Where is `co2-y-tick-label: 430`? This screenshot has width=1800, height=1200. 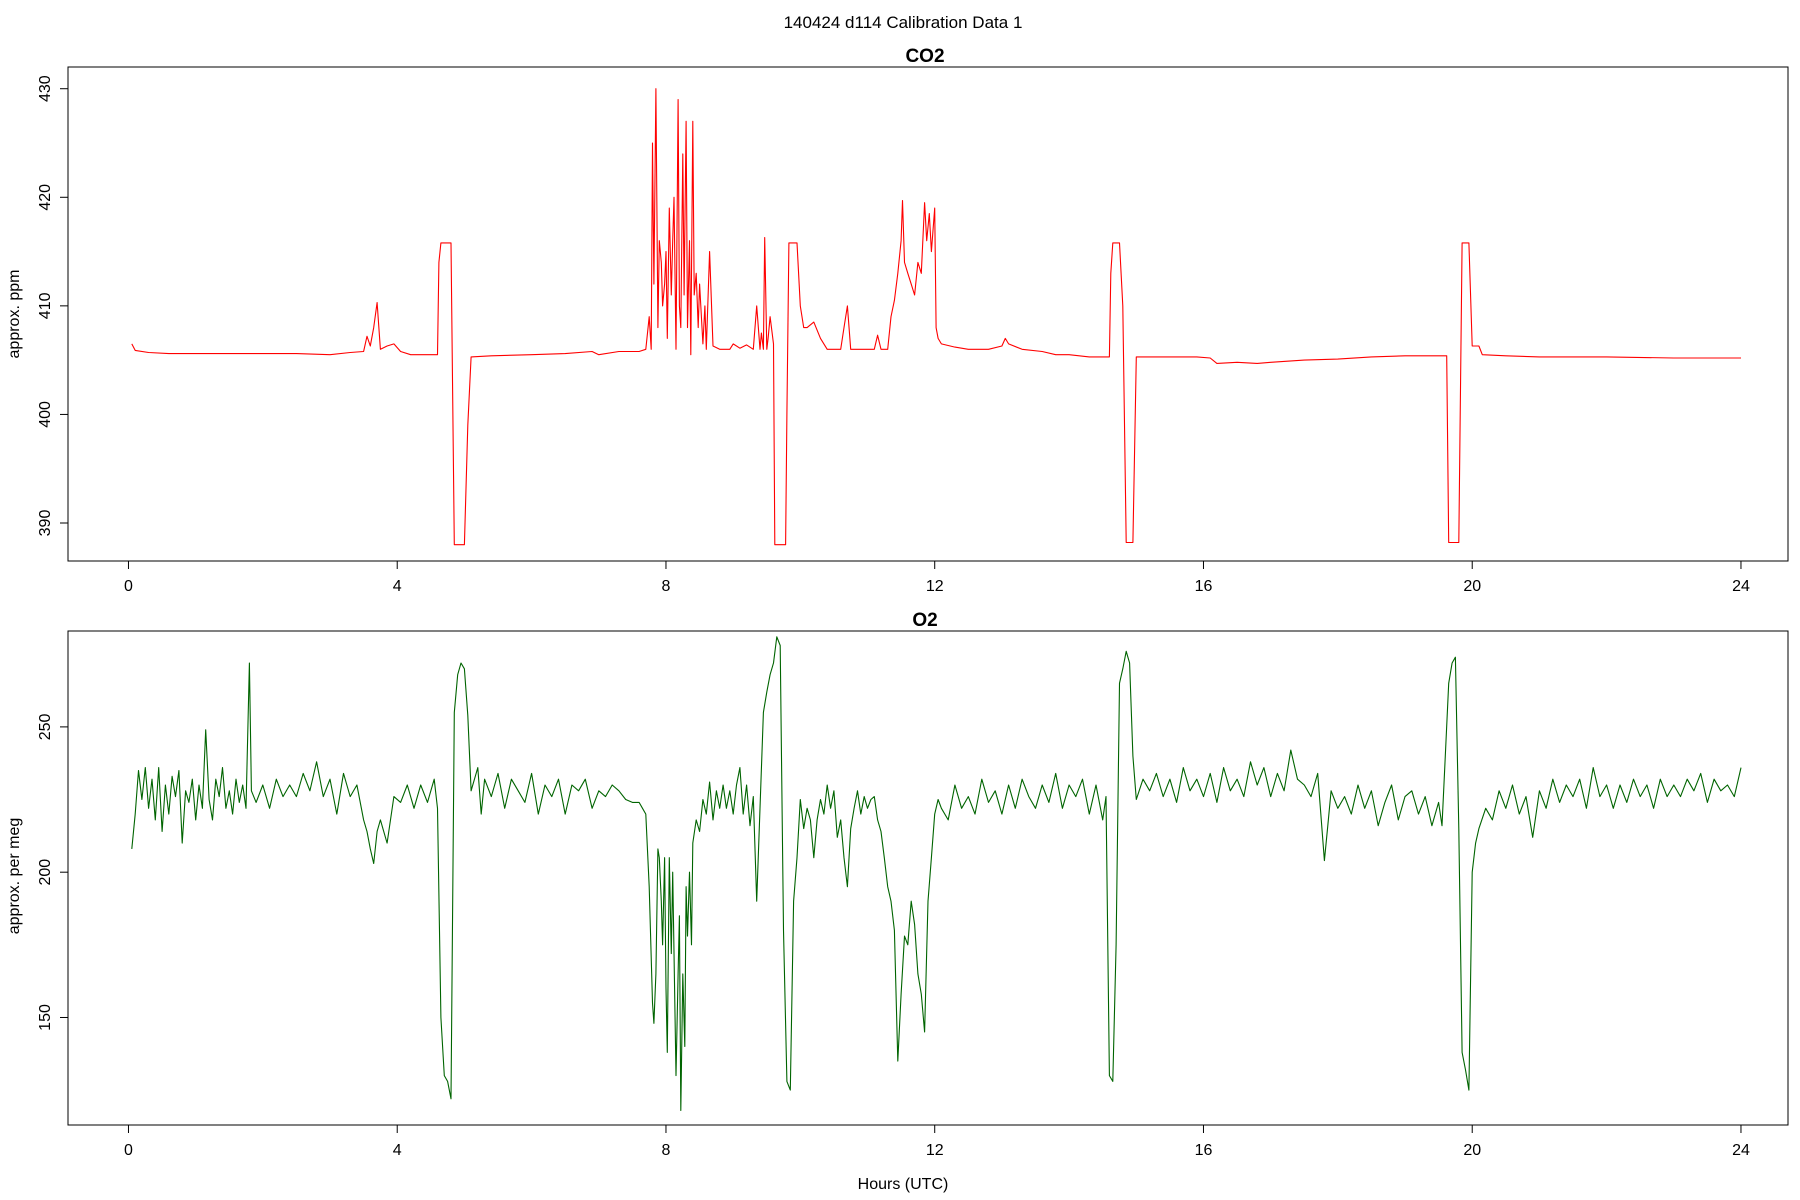
co2-y-tick-label: 430 is located at coordinates (45, 88).